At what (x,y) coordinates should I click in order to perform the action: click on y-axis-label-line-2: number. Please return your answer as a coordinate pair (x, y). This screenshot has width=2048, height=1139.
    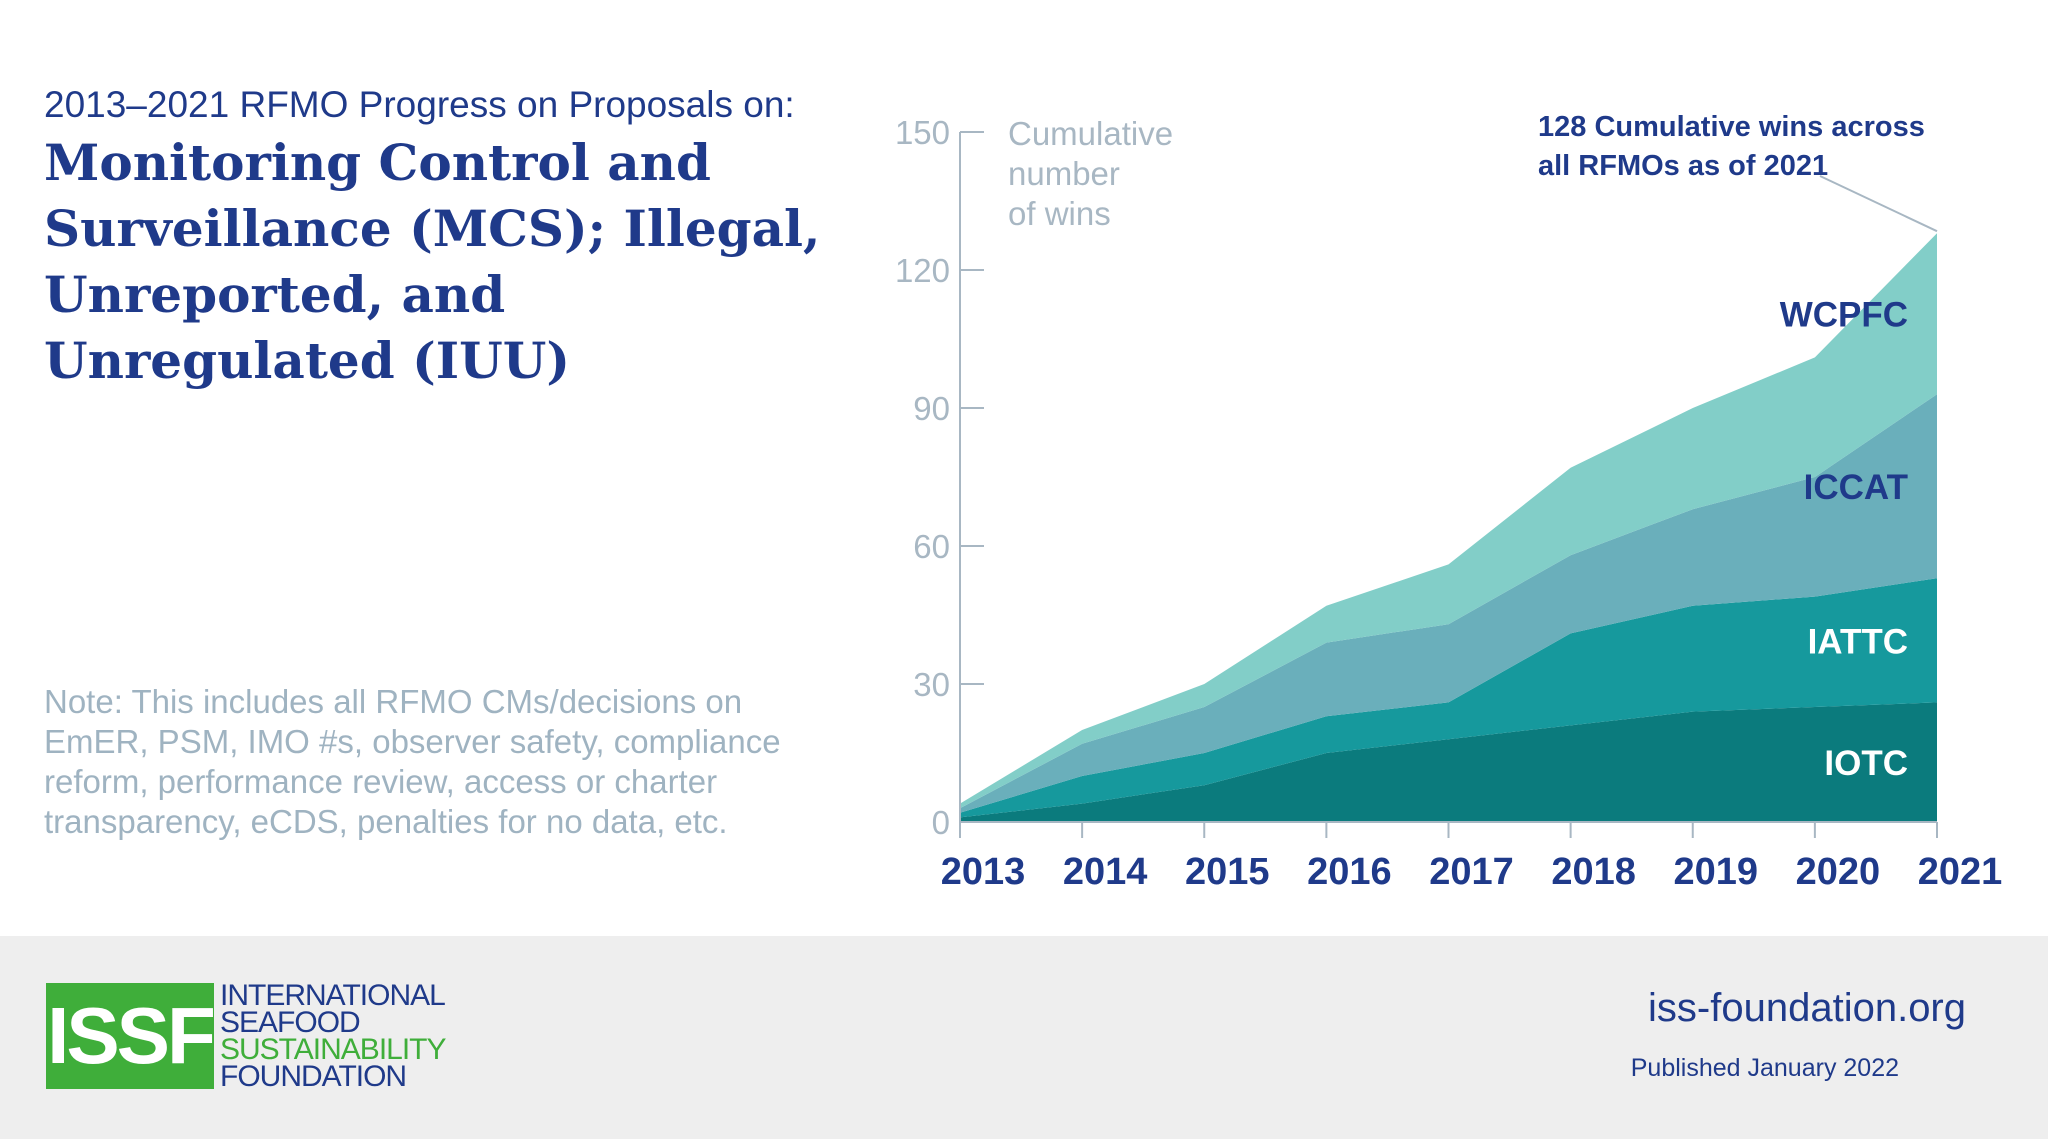
    Looking at the image, I should click on (1064, 173).